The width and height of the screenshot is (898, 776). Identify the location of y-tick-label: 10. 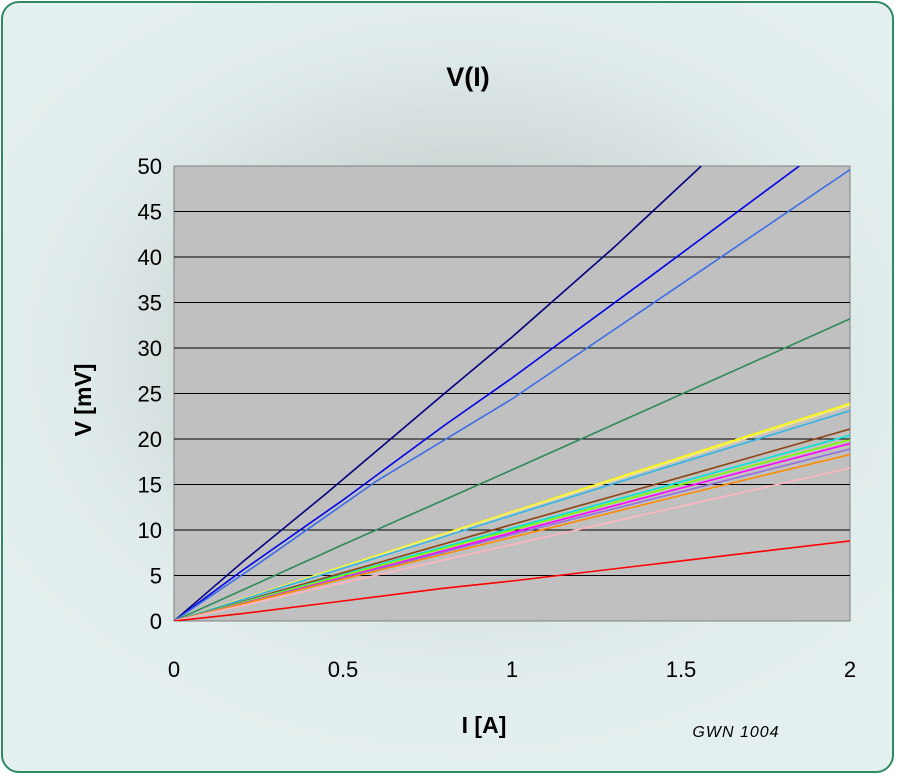
(150, 530).